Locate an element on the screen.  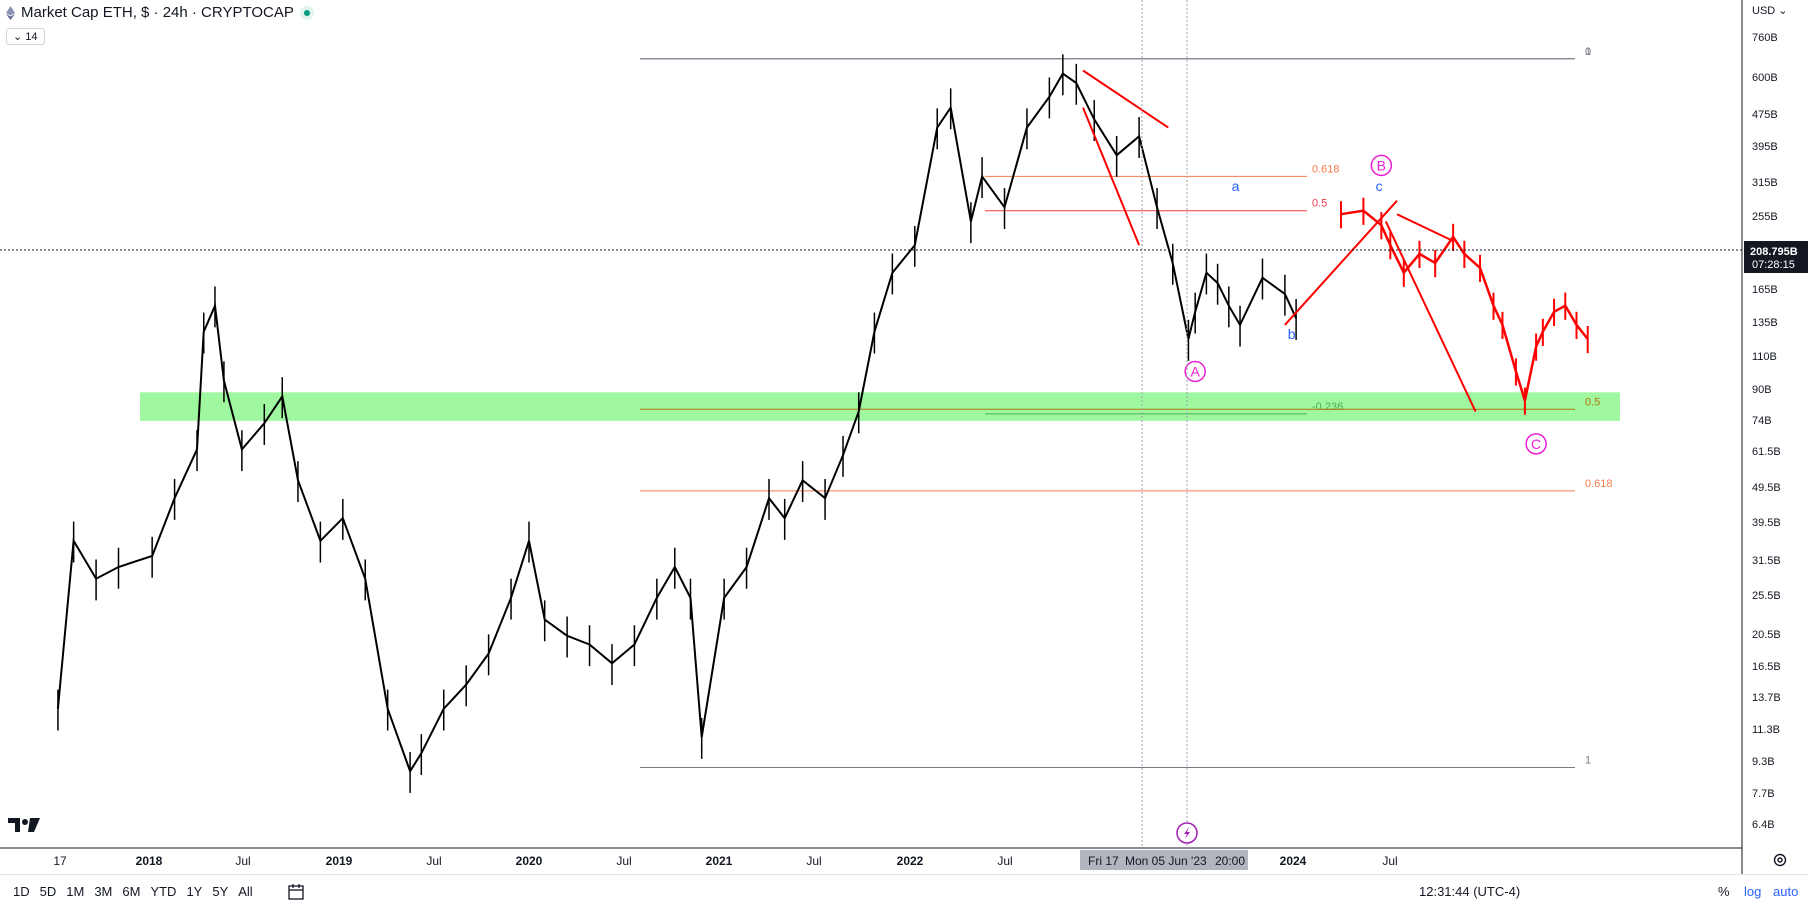
support-zone-layer is located at coordinates (880, 406).